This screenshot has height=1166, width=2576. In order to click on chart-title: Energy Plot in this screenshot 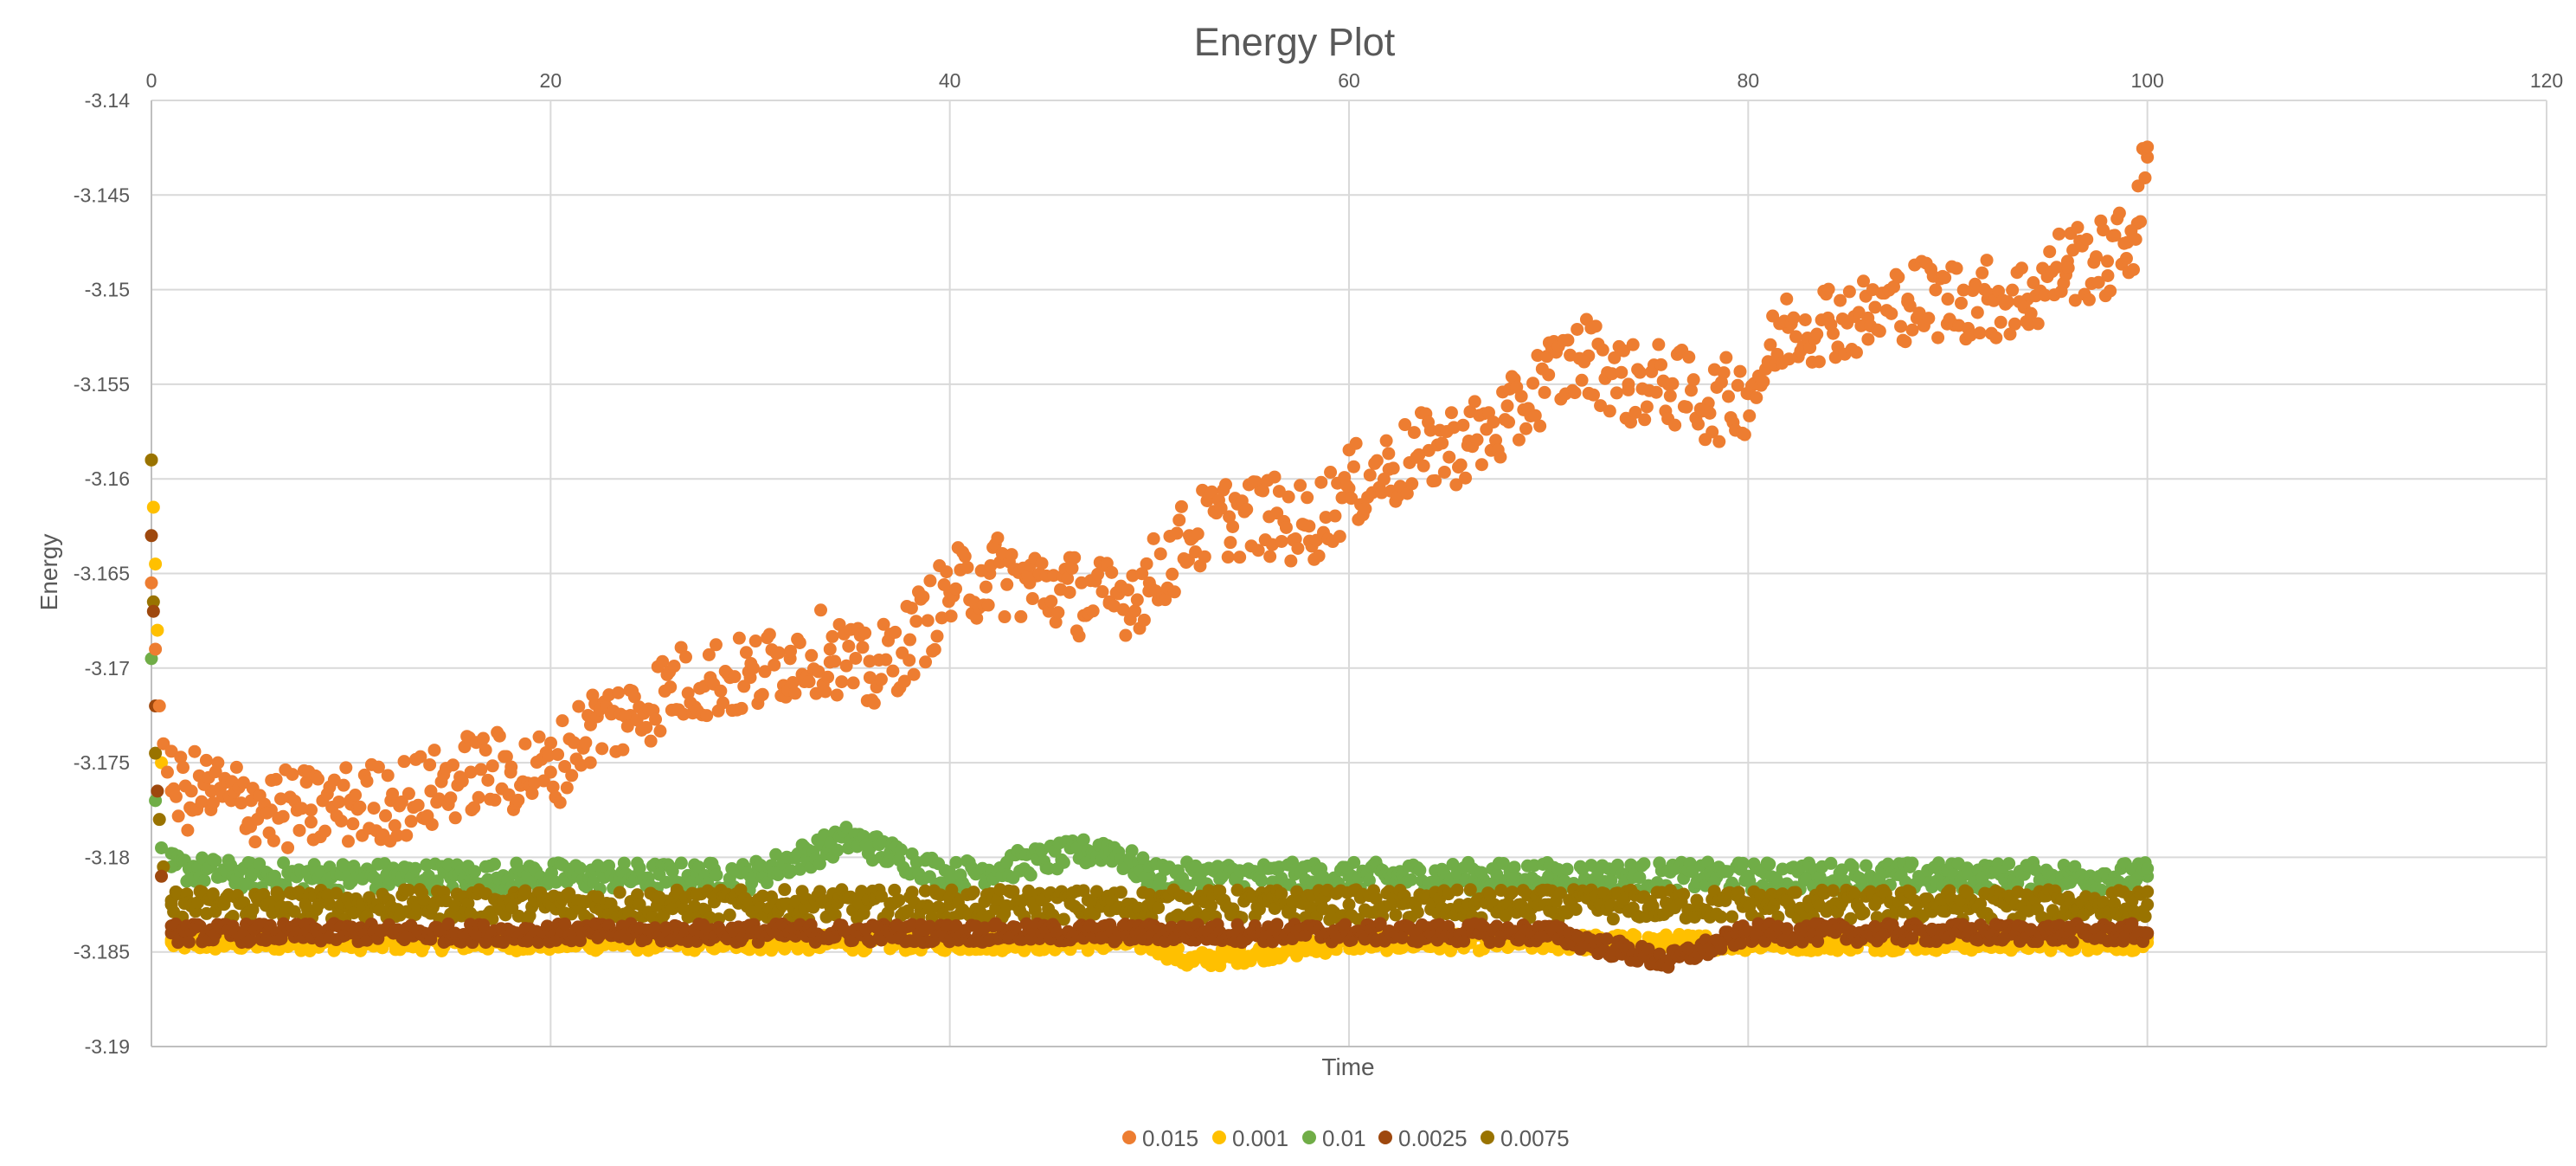, I will do `click(1295, 42)`.